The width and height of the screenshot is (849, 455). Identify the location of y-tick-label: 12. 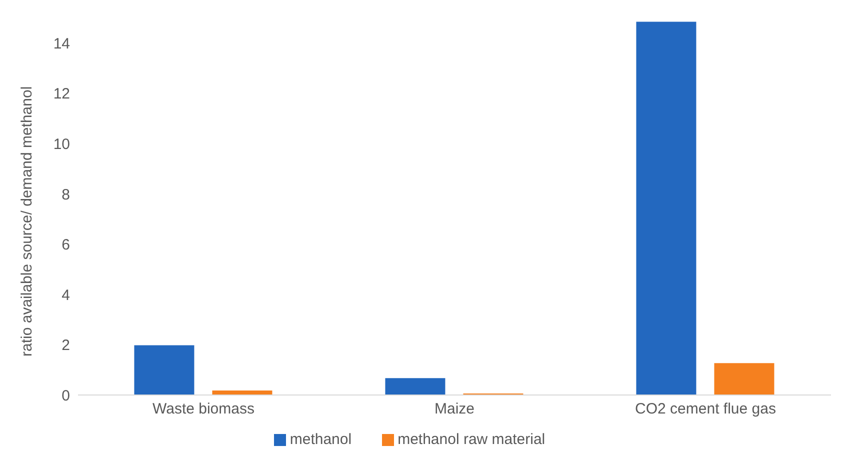
(61, 94).